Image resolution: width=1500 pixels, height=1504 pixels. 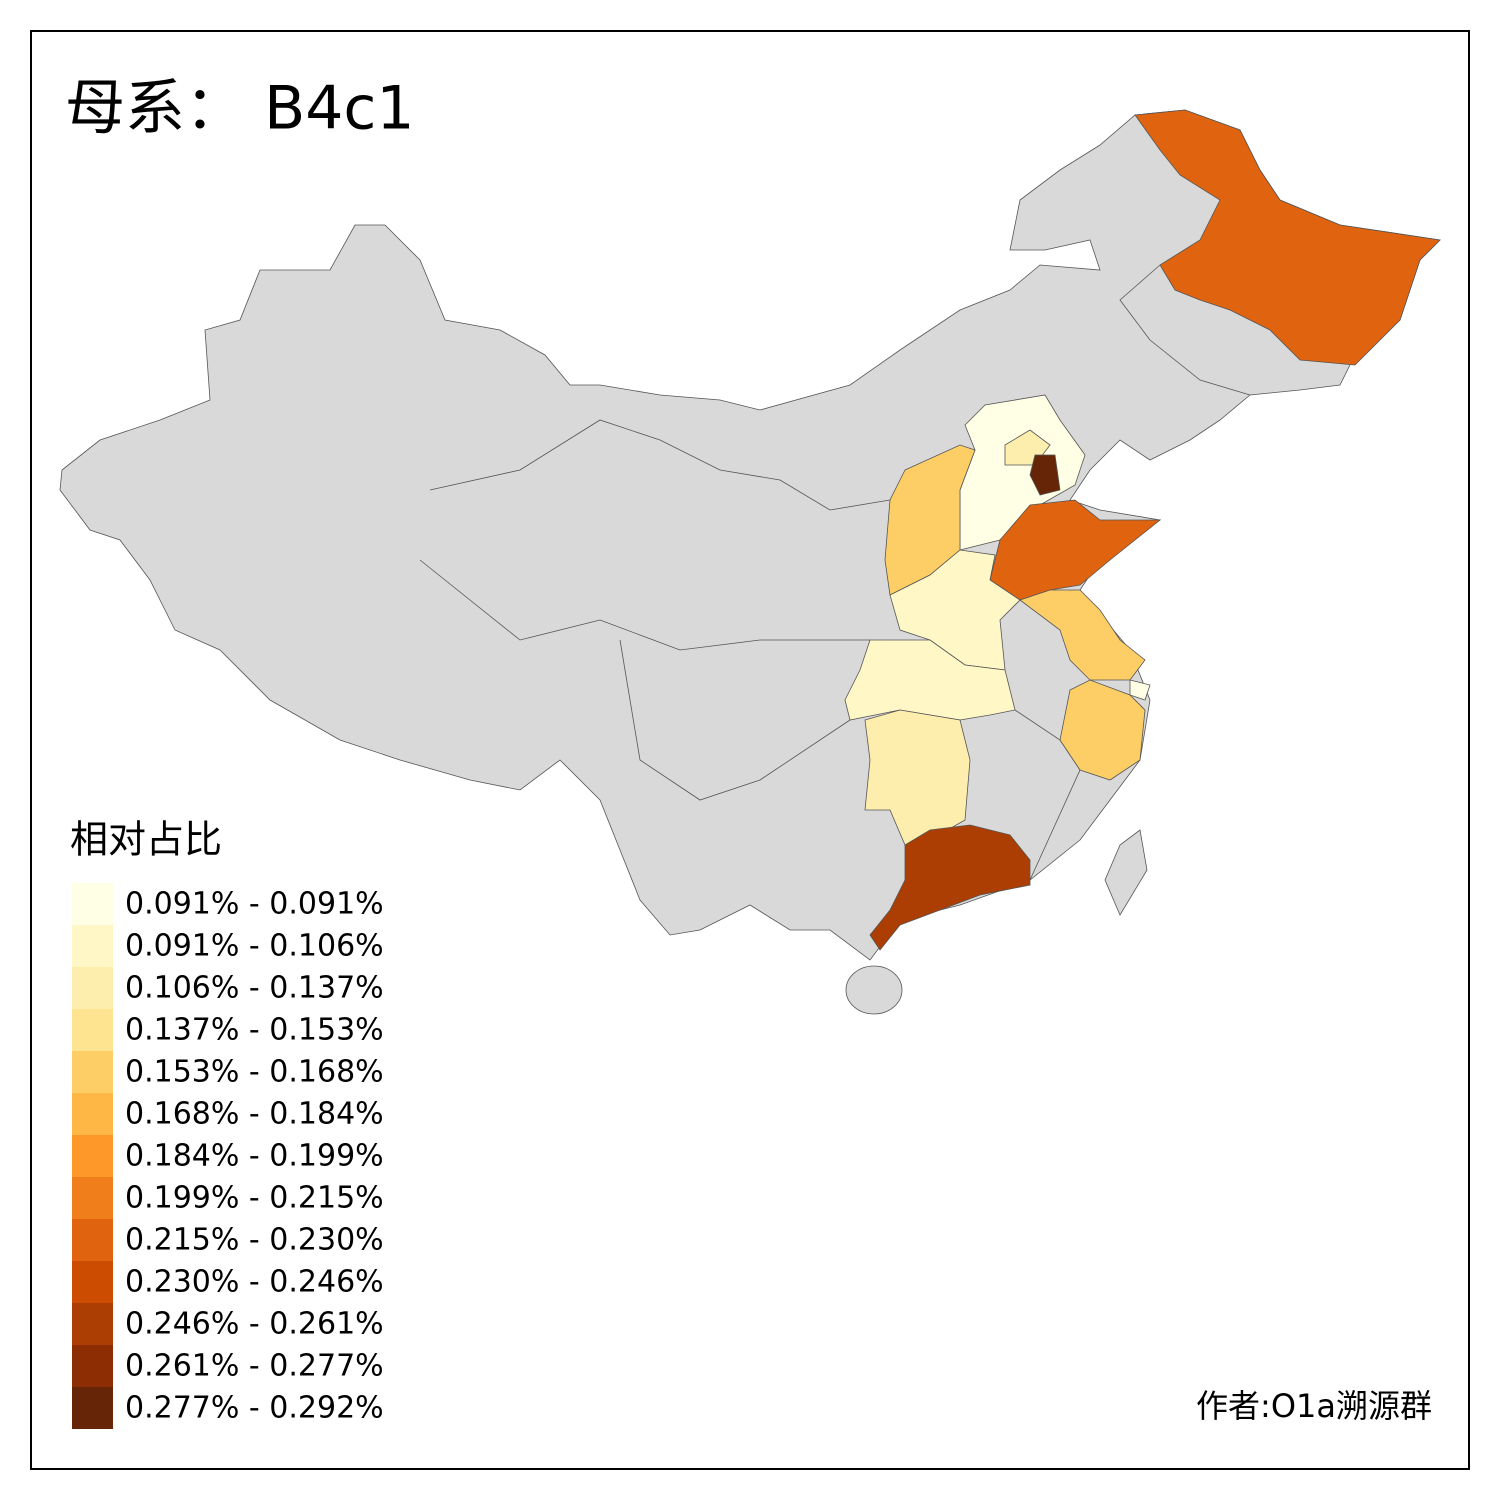 What do you see at coordinates (955, 610) in the screenshot?
I see `region-henan` at bounding box center [955, 610].